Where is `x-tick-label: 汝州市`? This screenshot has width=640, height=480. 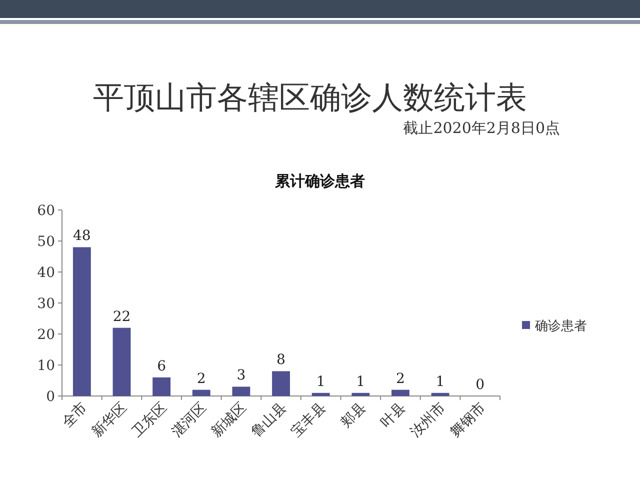
x-tick-label: 汝州市 is located at coordinates (428, 420).